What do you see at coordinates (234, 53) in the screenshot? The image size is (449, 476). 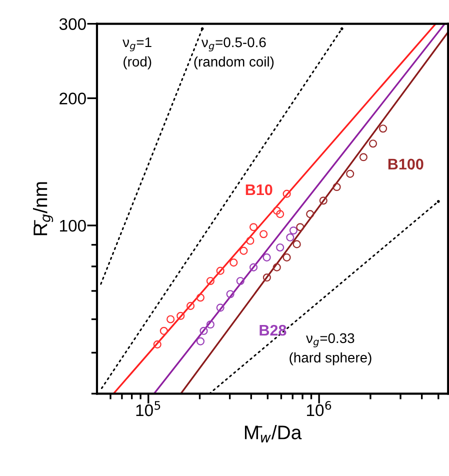 I see `annotation: ν$_{g}$=0.5-0.6 (random coil)` at bounding box center [234, 53].